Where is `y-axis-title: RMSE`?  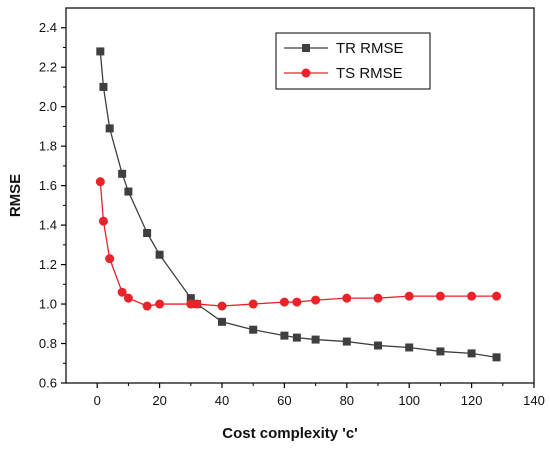 y-axis-title: RMSE is located at coordinates (15, 195).